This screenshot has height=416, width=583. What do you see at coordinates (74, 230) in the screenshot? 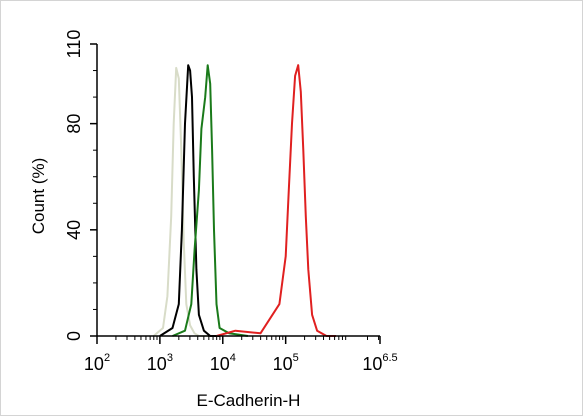
I see `y-tick-label: 40` at bounding box center [74, 230].